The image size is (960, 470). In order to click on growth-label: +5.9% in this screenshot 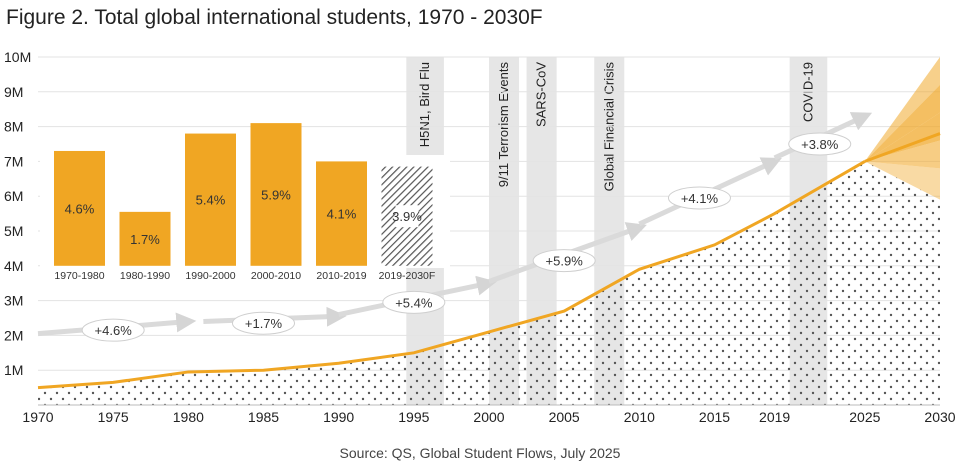, I will do `click(565, 261)`.